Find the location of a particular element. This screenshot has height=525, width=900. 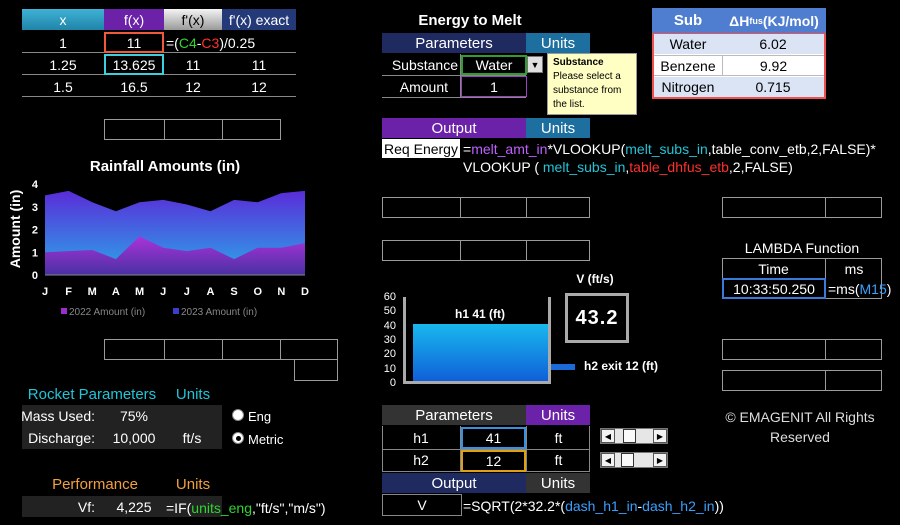

cell-fpx-3: 12 is located at coordinates (193, 86).